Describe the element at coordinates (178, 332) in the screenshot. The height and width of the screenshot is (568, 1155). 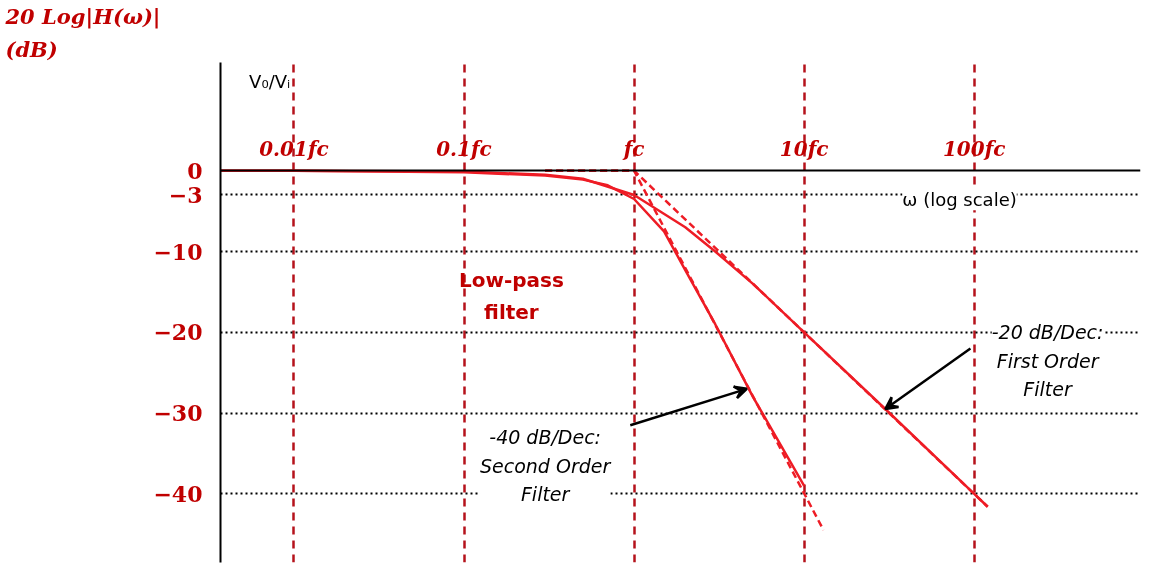
I see `y-tick-label: −20` at that location.